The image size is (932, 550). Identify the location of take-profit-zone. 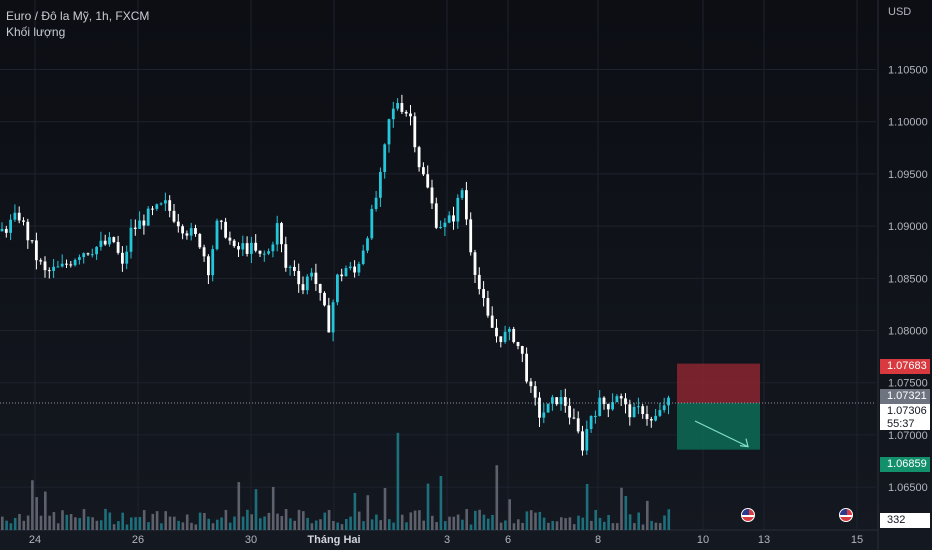
(718, 426).